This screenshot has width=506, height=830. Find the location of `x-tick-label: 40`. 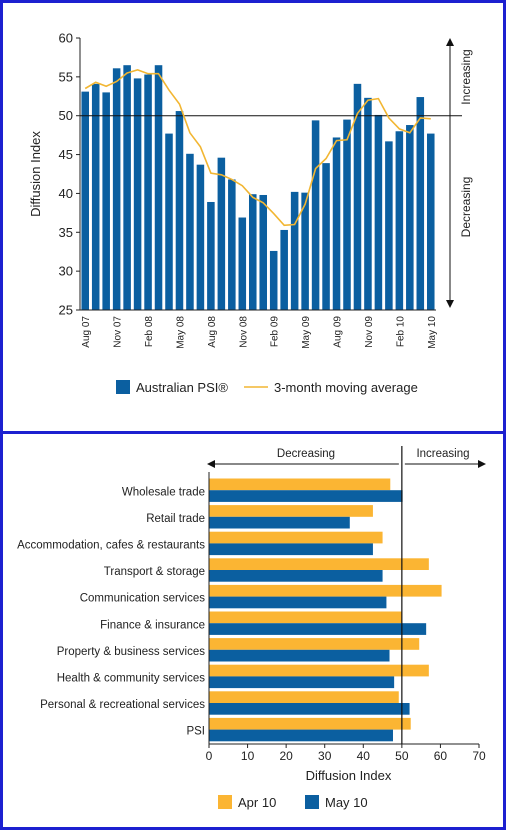

x-tick-label: 40 is located at coordinates (364, 756).